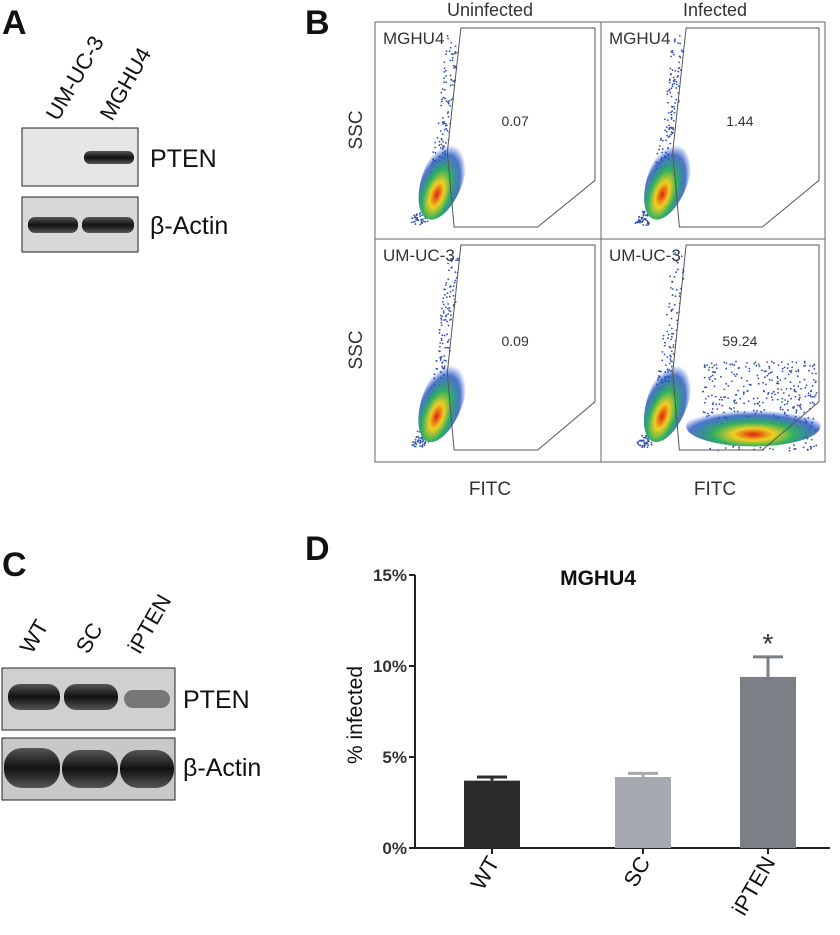  What do you see at coordinates (668, 400) in the screenshot?
I see `population` at bounding box center [668, 400].